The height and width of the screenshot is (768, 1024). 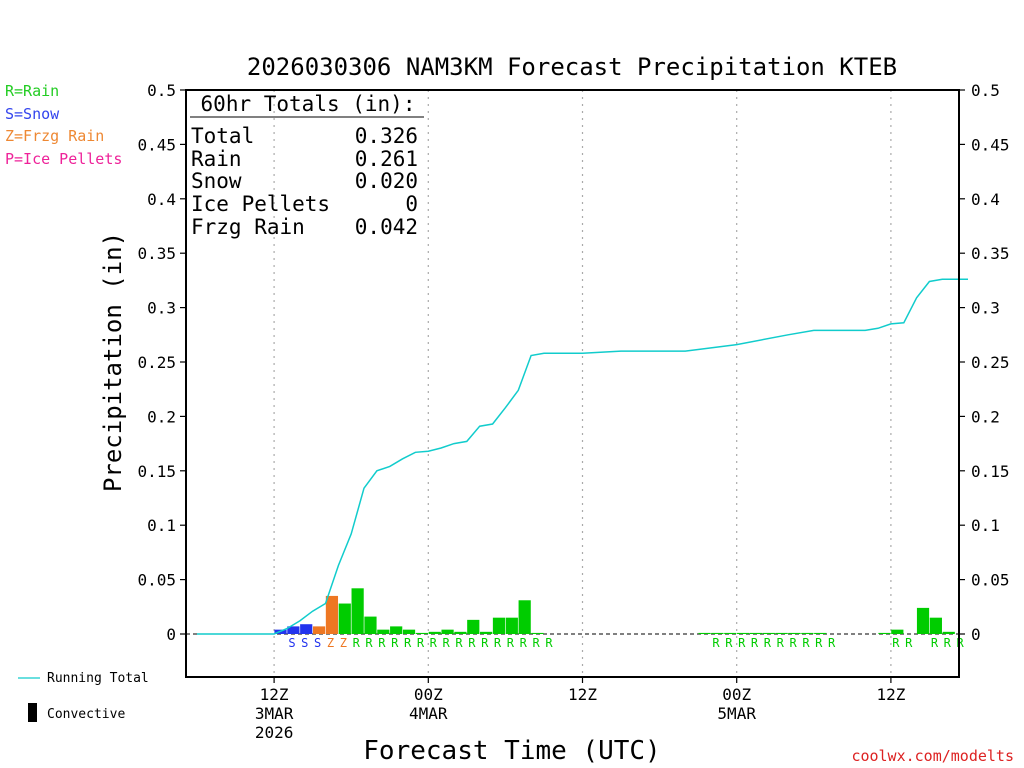 What do you see at coordinates (985, 308) in the screenshot?
I see `y-tick-label-right: 0.3` at bounding box center [985, 308].